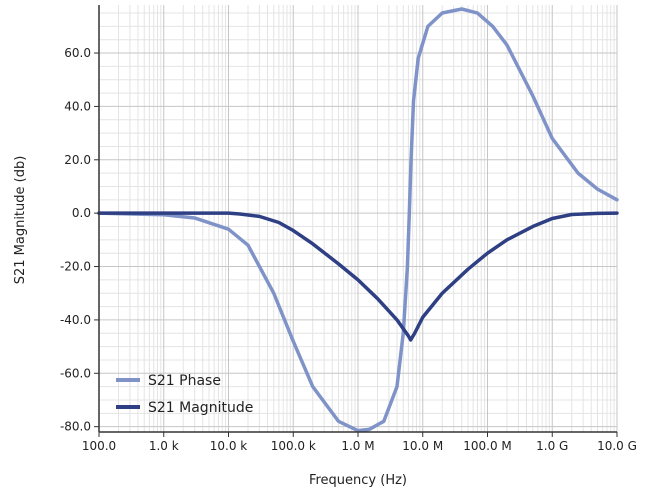 The height and width of the screenshot is (493, 655). What do you see at coordinates (200, 408) in the screenshot?
I see `legend-label-s21-magnitude: S21 Magnitude` at bounding box center [200, 408].